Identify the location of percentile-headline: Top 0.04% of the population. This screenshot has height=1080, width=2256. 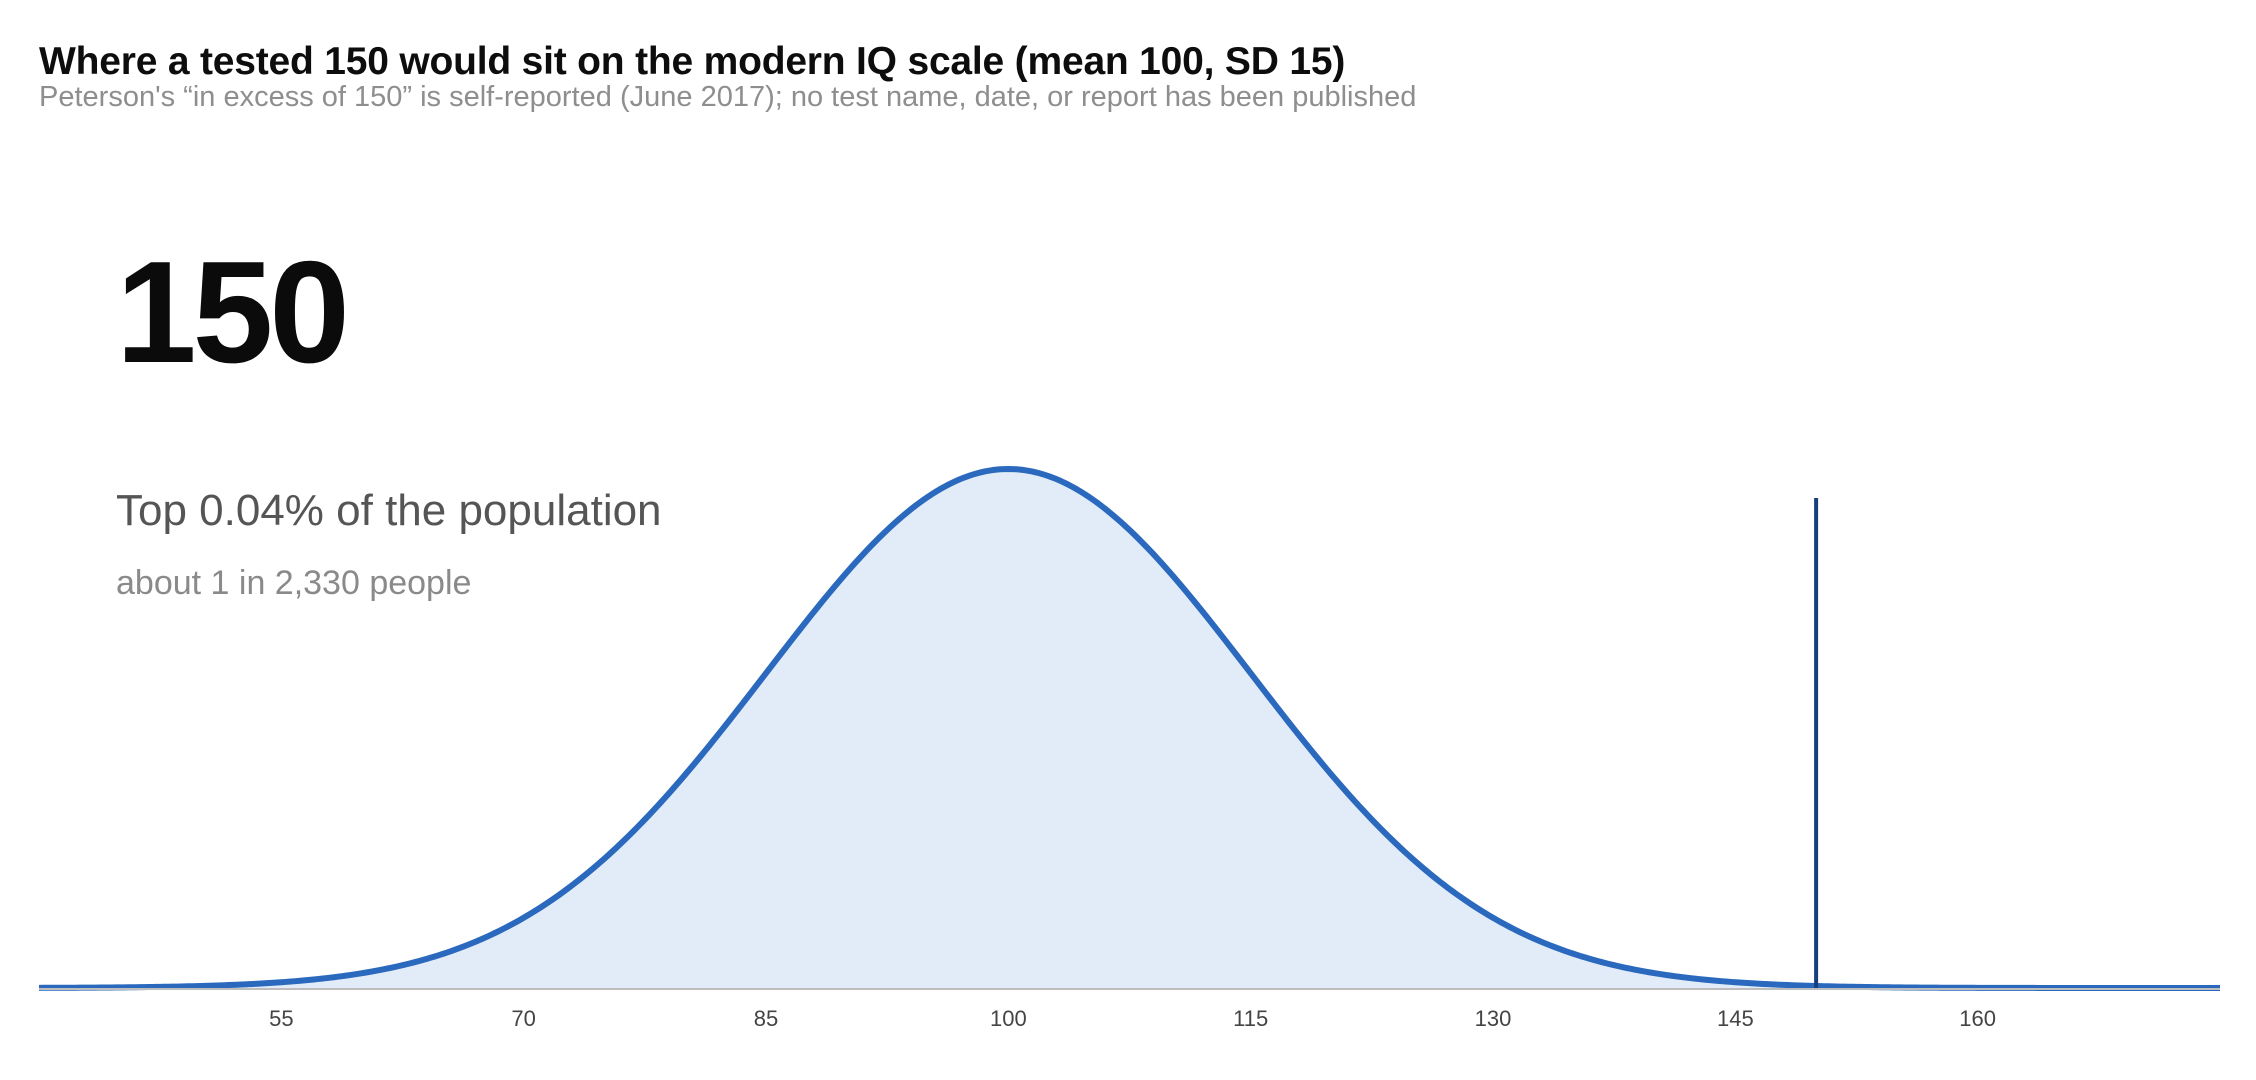
(389, 510).